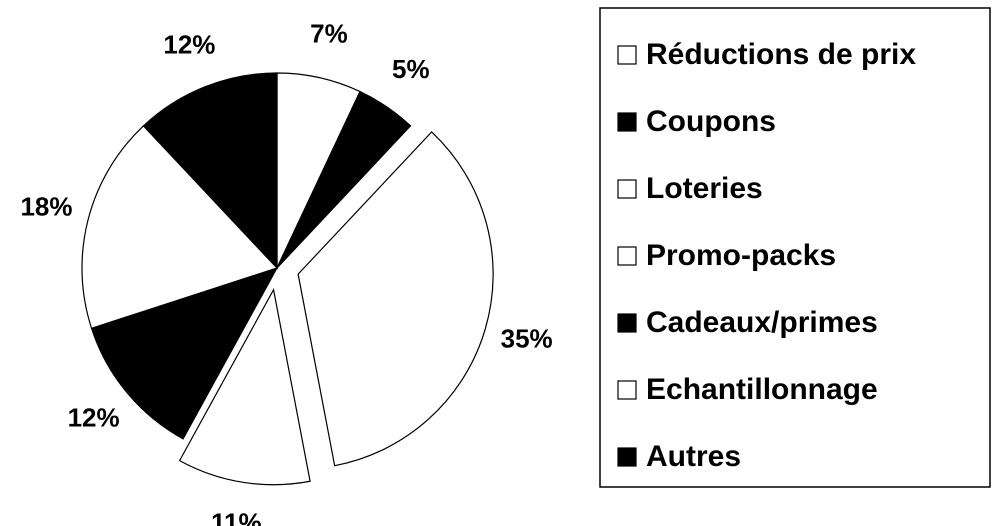 This screenshot has height=526, width=997. I want to click on legend-label: Cadeaux/primes, so click(762, 322).